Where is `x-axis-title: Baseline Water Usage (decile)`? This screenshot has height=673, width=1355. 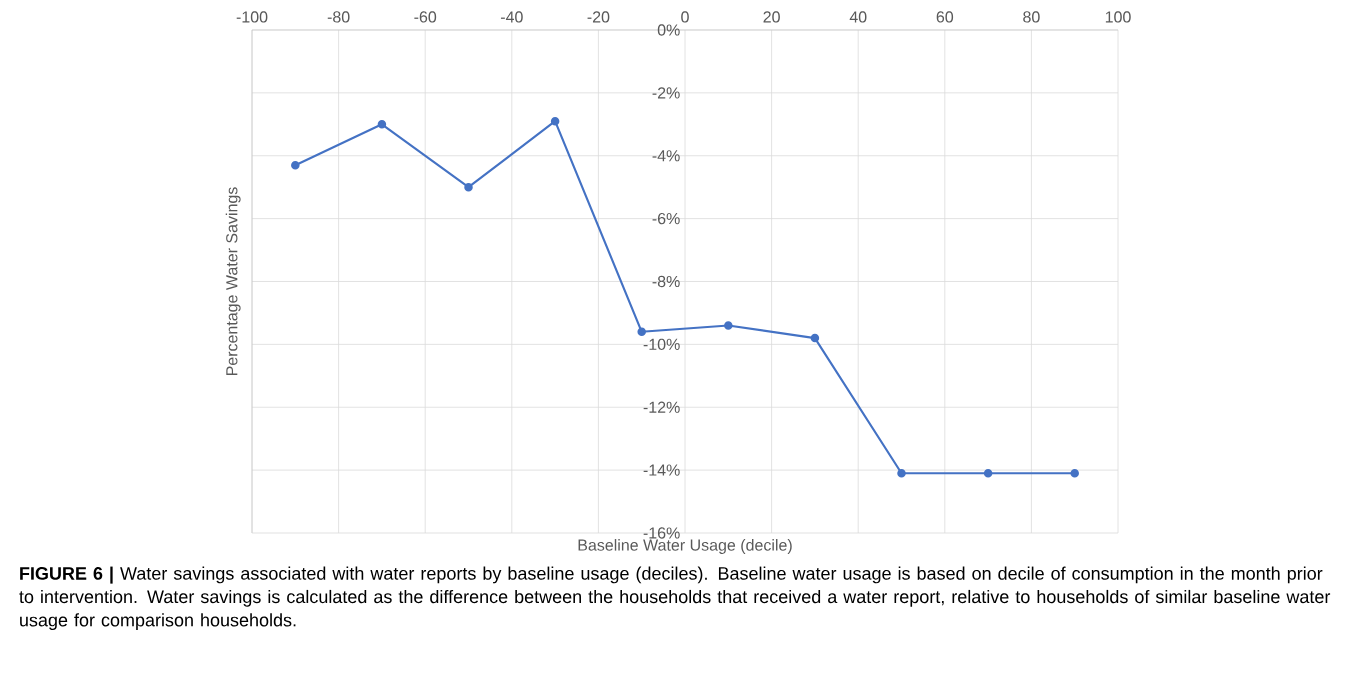
x-axis-title: Baseline Water Usage (decile) is located at coordinates (685, 546).